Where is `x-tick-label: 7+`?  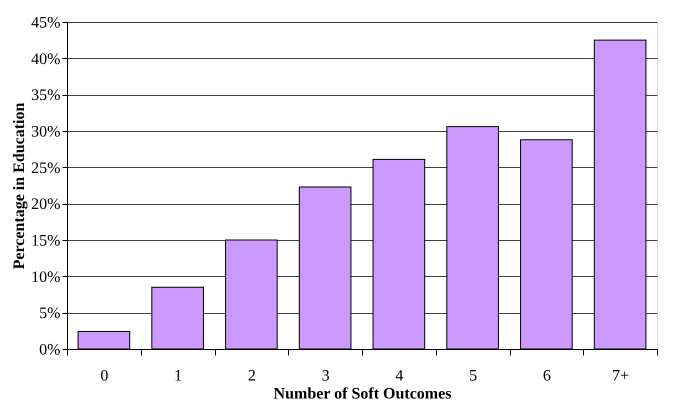
x-tick-label: 7+ is located at coordinates (621, 376).